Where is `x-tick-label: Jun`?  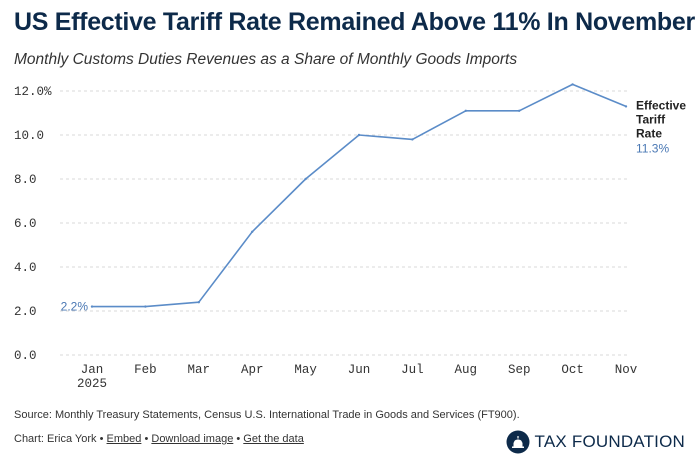 x-tick-label: Jun is located at coordinates (359, 370).